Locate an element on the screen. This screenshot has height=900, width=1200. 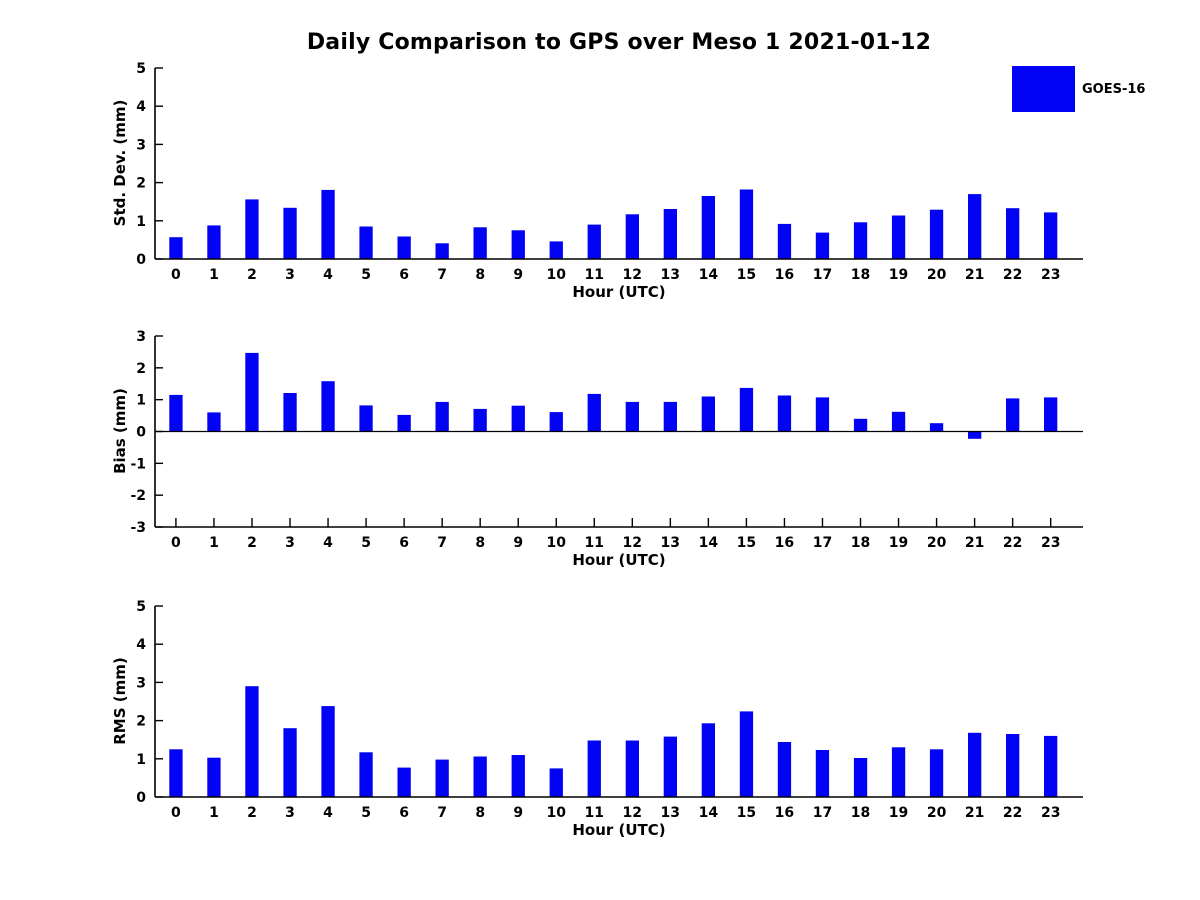
legend: GOES-16 is located at coordinates (1078, 89).